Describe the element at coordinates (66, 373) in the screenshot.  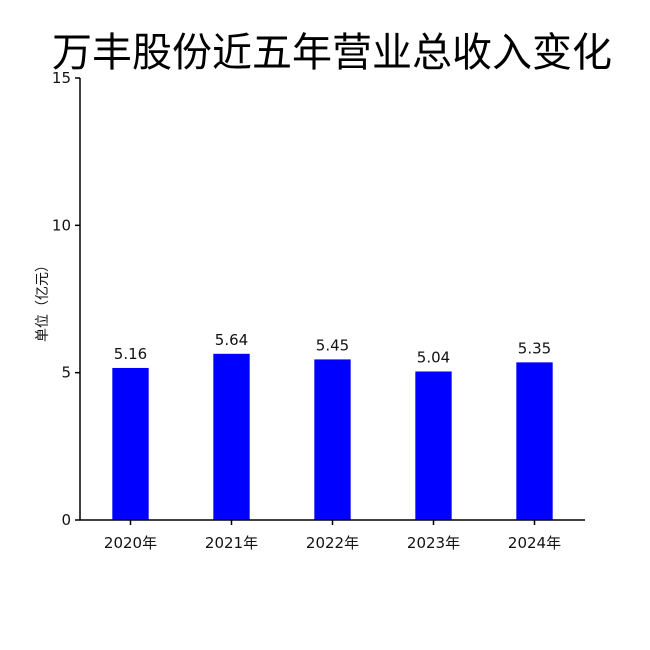
I see `y-tick-label: 5` at that location.